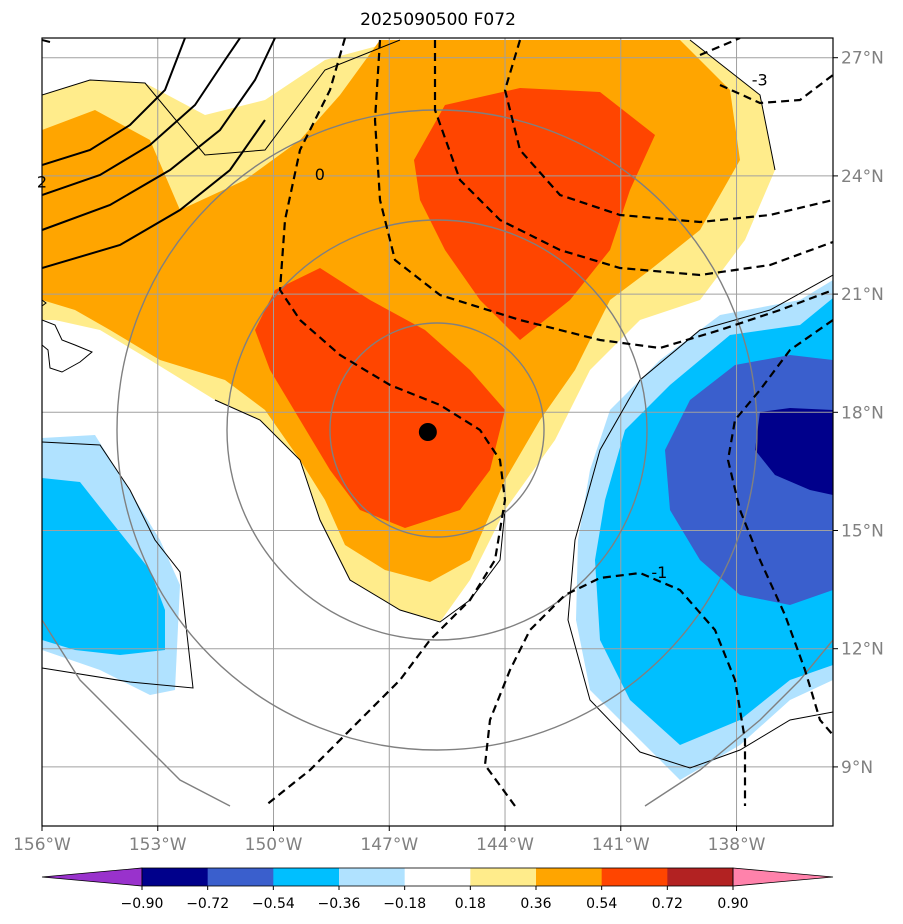 This screenshot has width=903, height=924. I want to click on colorbar-label-4: −0.18, so click(404, 904).